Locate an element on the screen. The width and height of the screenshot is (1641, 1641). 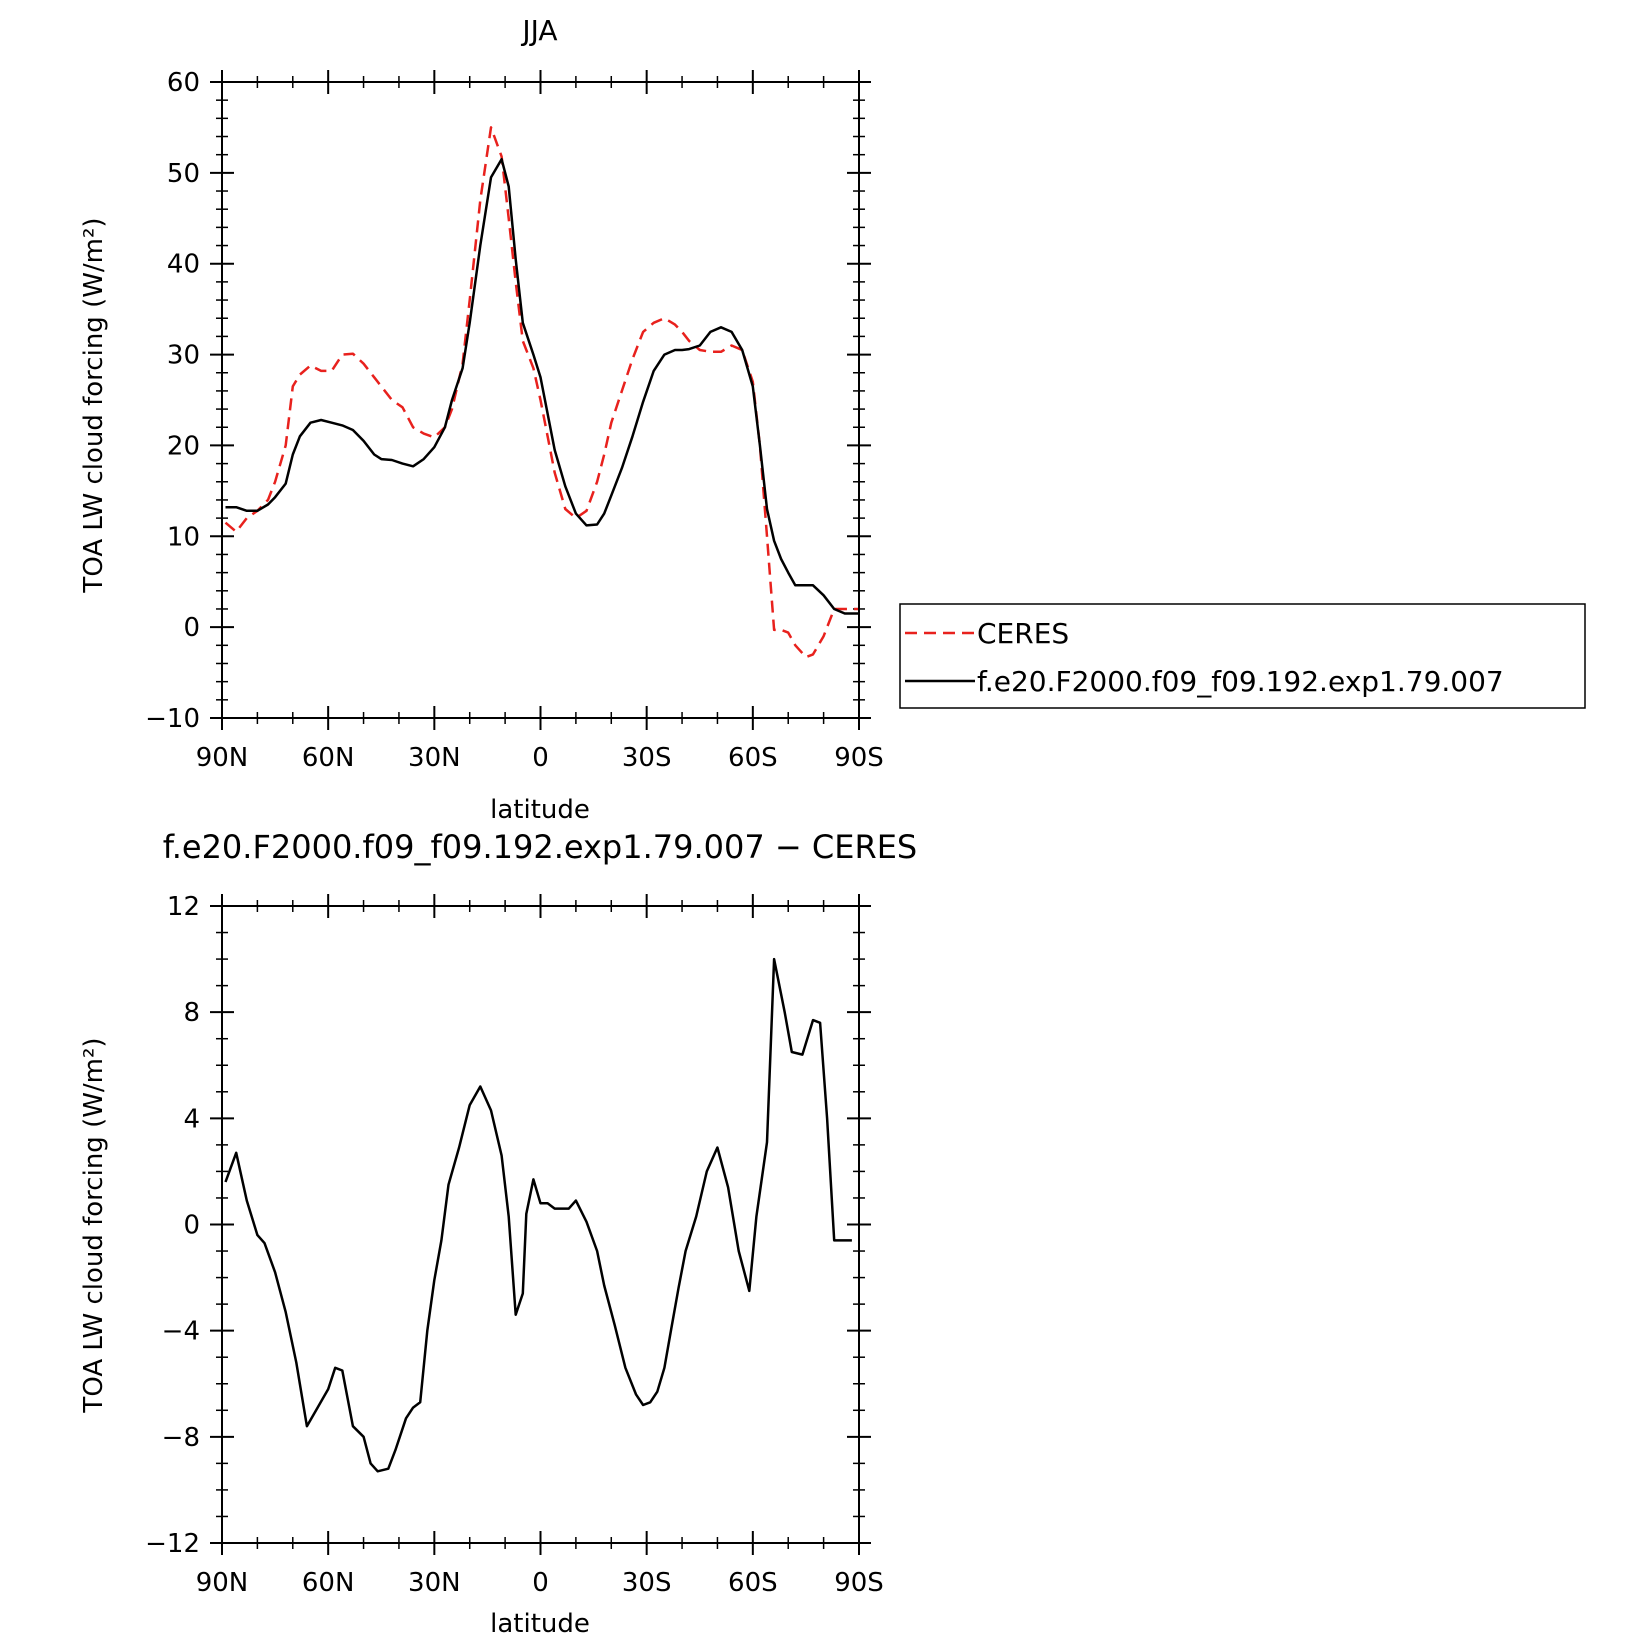
y-tick-label: 60 is located at coordinates (183, 83).